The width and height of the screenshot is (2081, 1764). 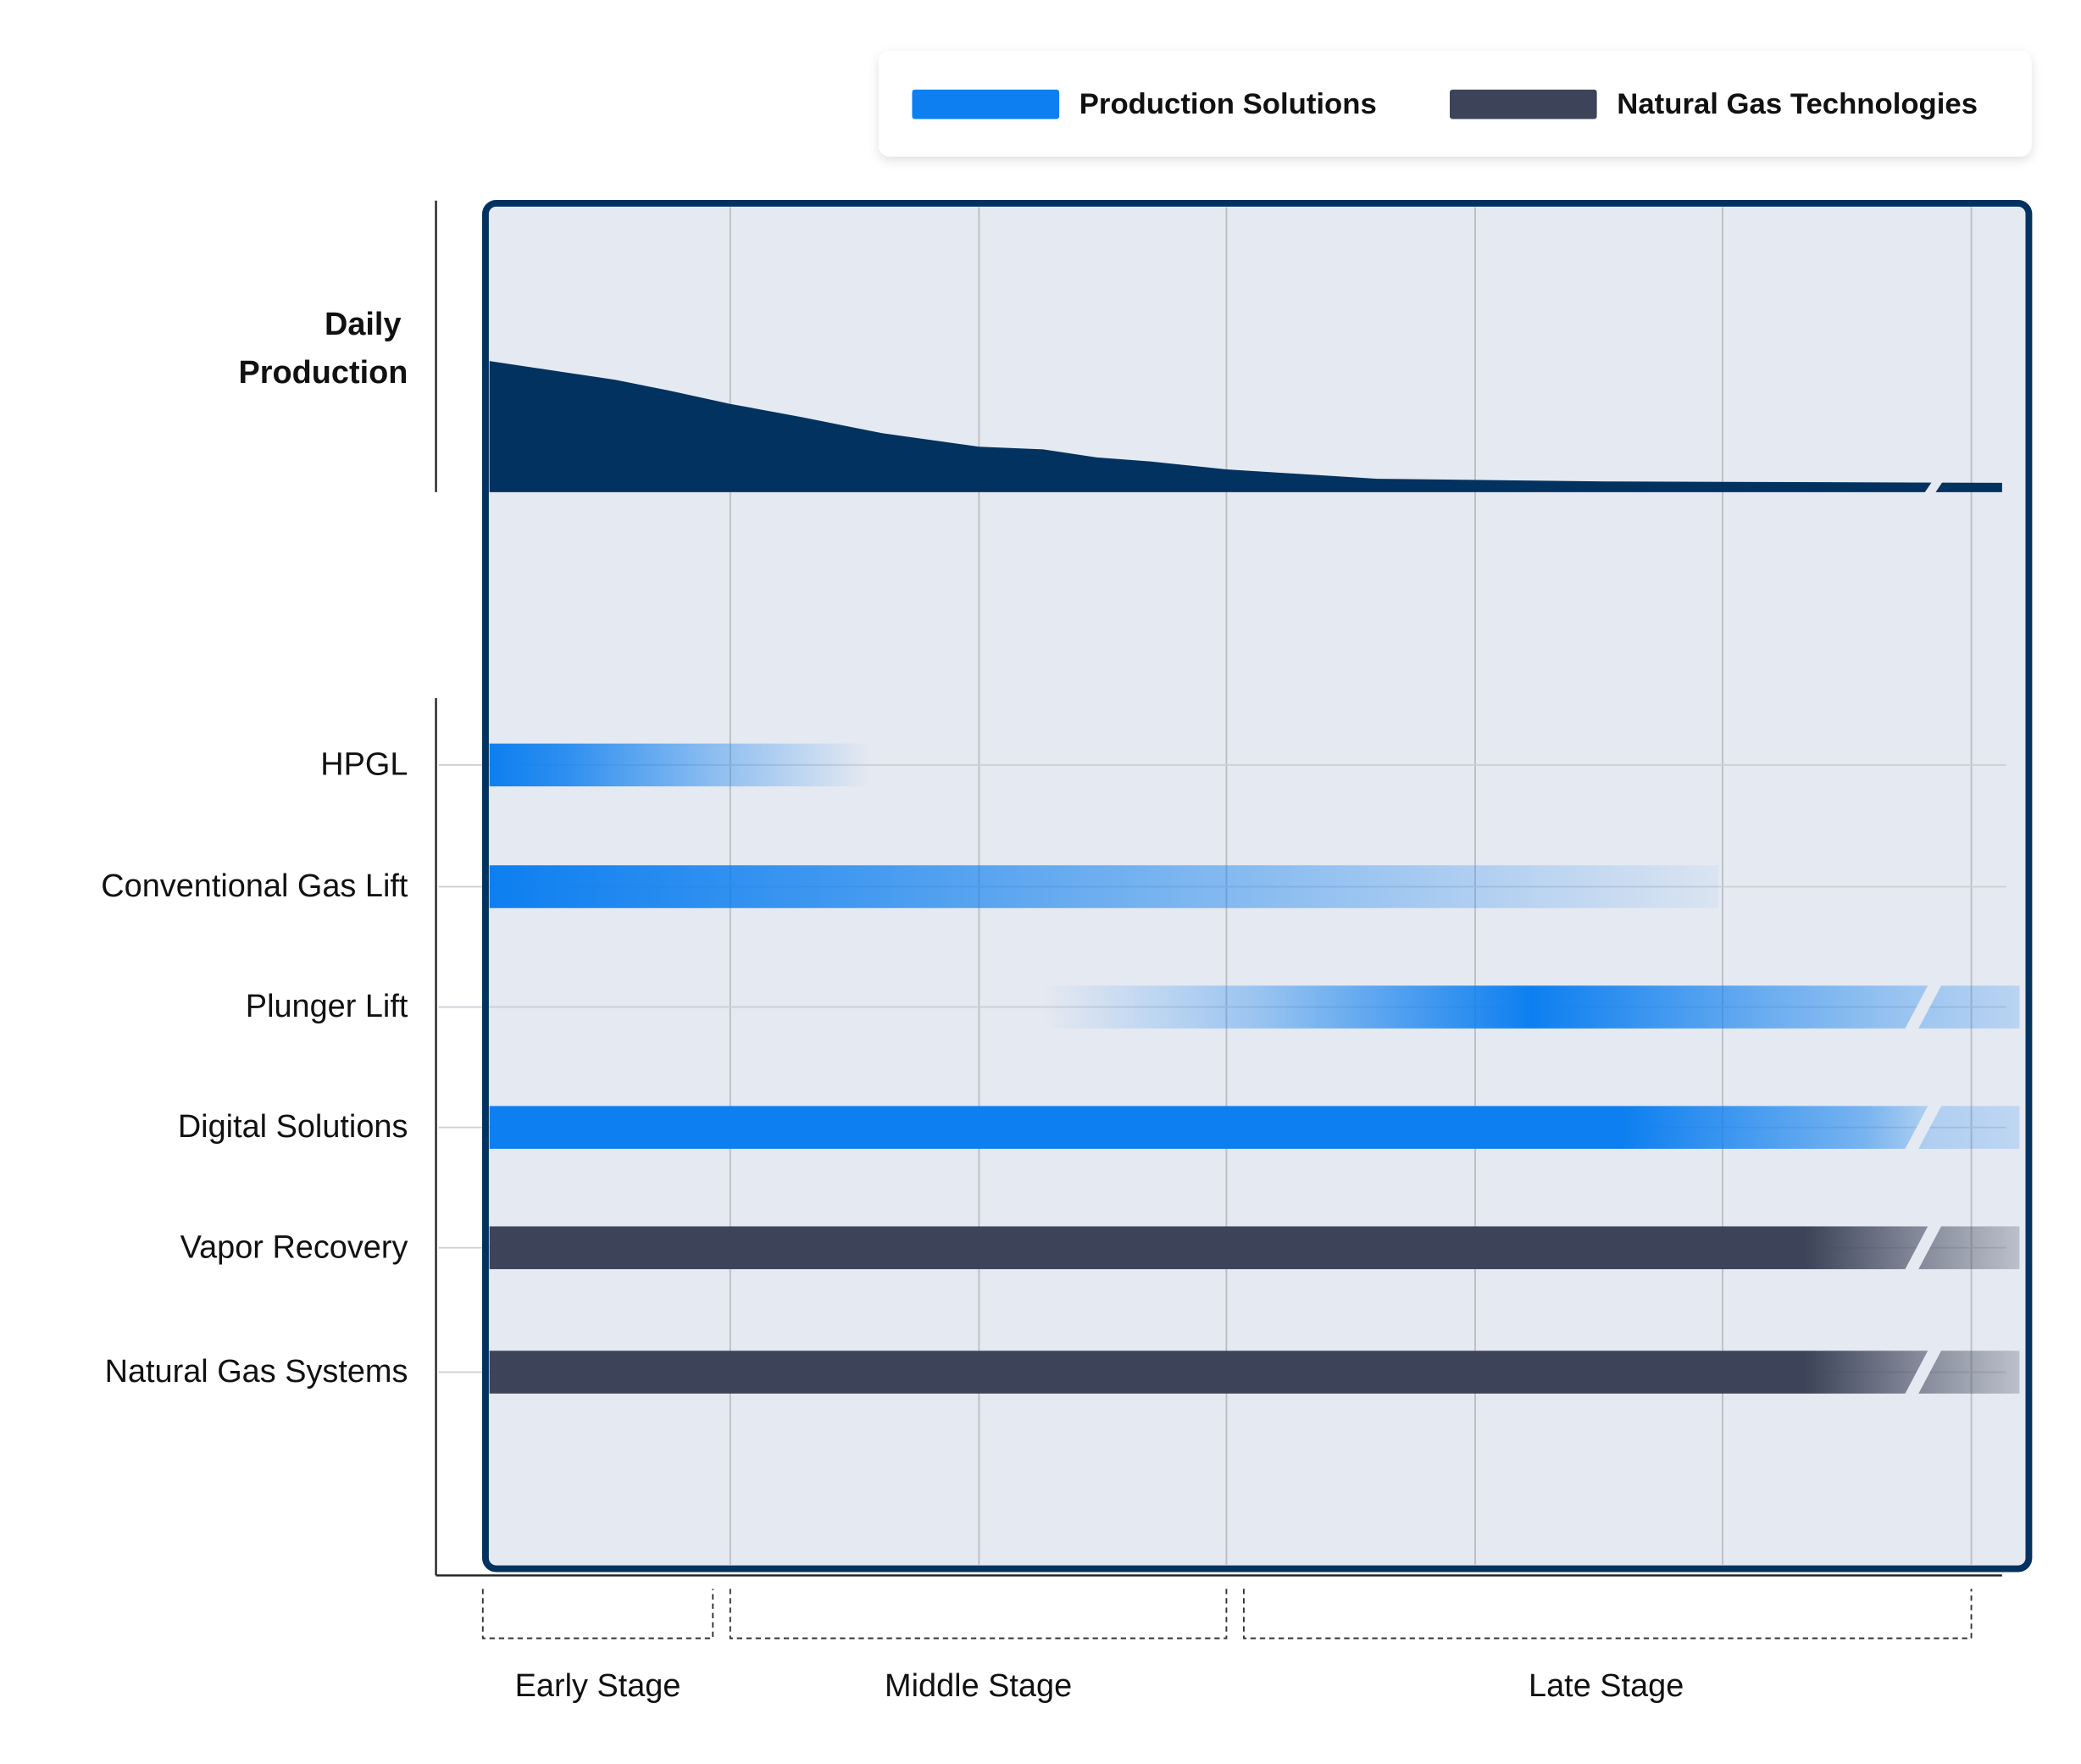 I want to click on legend-label: Natural Gas Technologies, so click(x=1797, y=104).